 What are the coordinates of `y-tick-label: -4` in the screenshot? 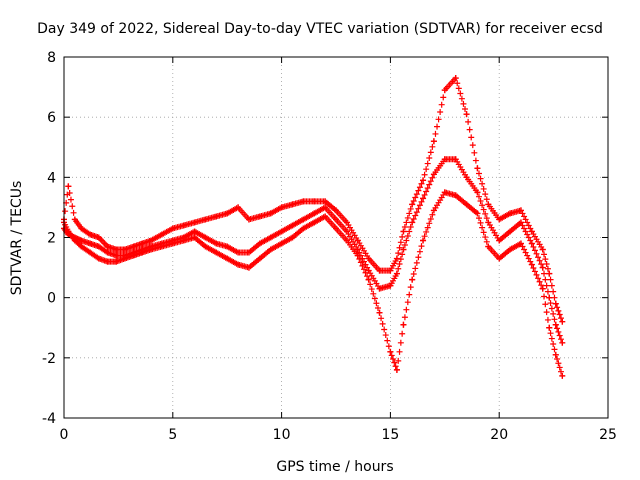 It's located at (49, 419).